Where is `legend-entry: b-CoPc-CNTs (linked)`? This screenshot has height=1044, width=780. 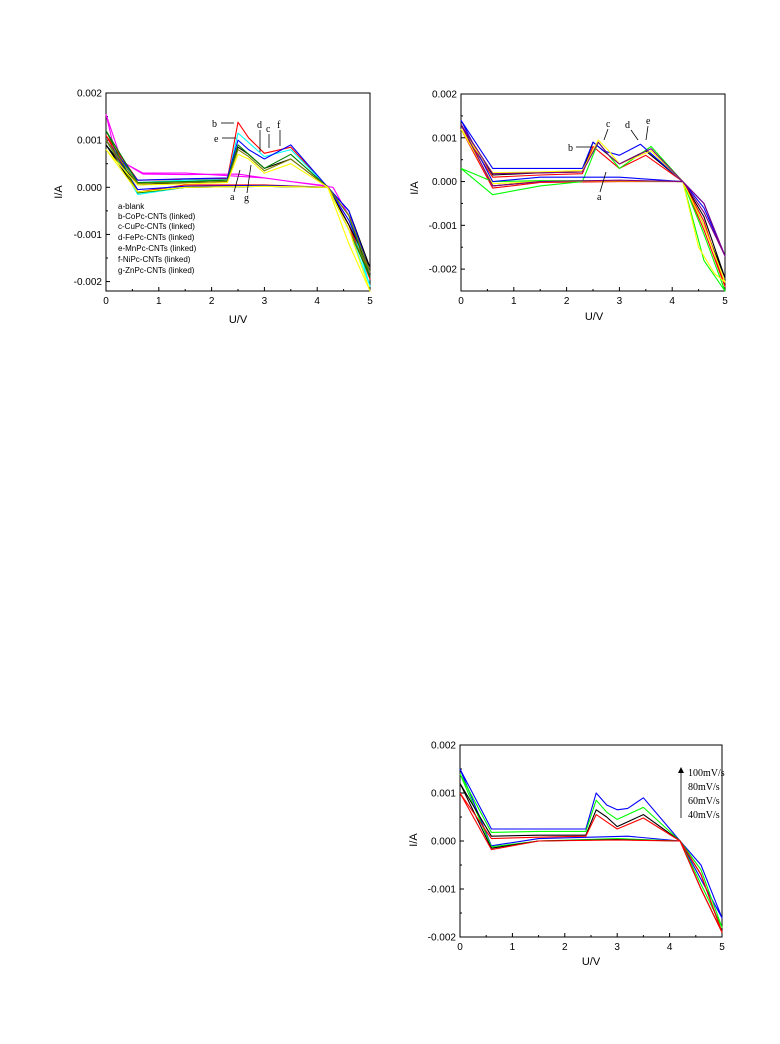 legend-entry: b-CoPc-CNTs (linked) is located at coordinates (157, 216).